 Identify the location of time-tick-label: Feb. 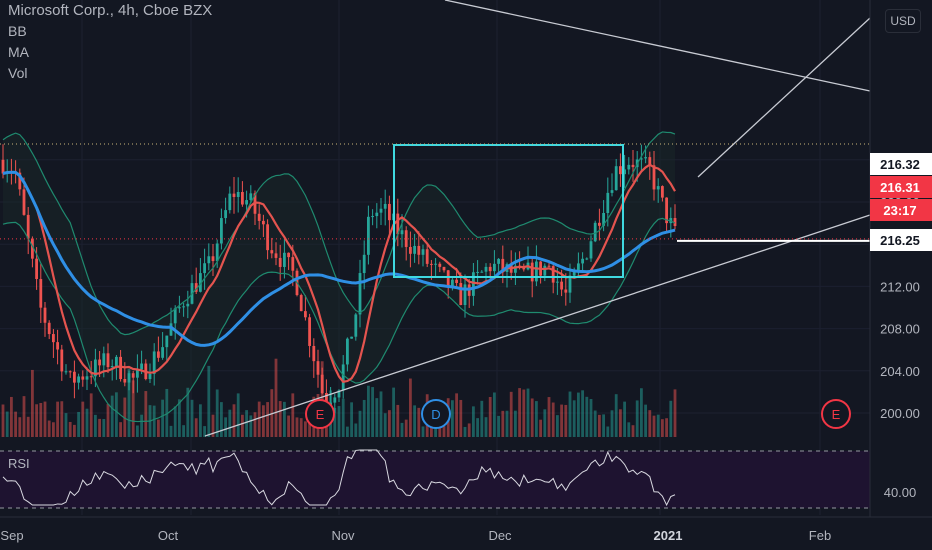
(820, 535).